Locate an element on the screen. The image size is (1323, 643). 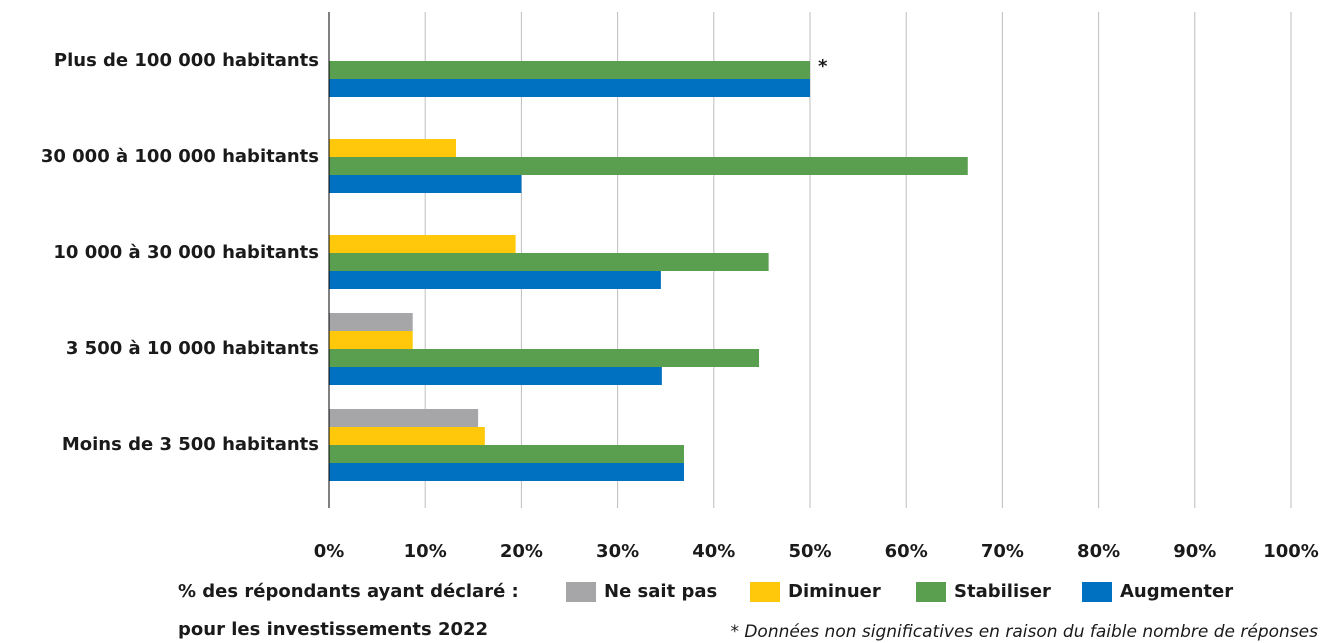
y-tick-label: Moins de 3 500 habitants is located at coordinates (190, 444).